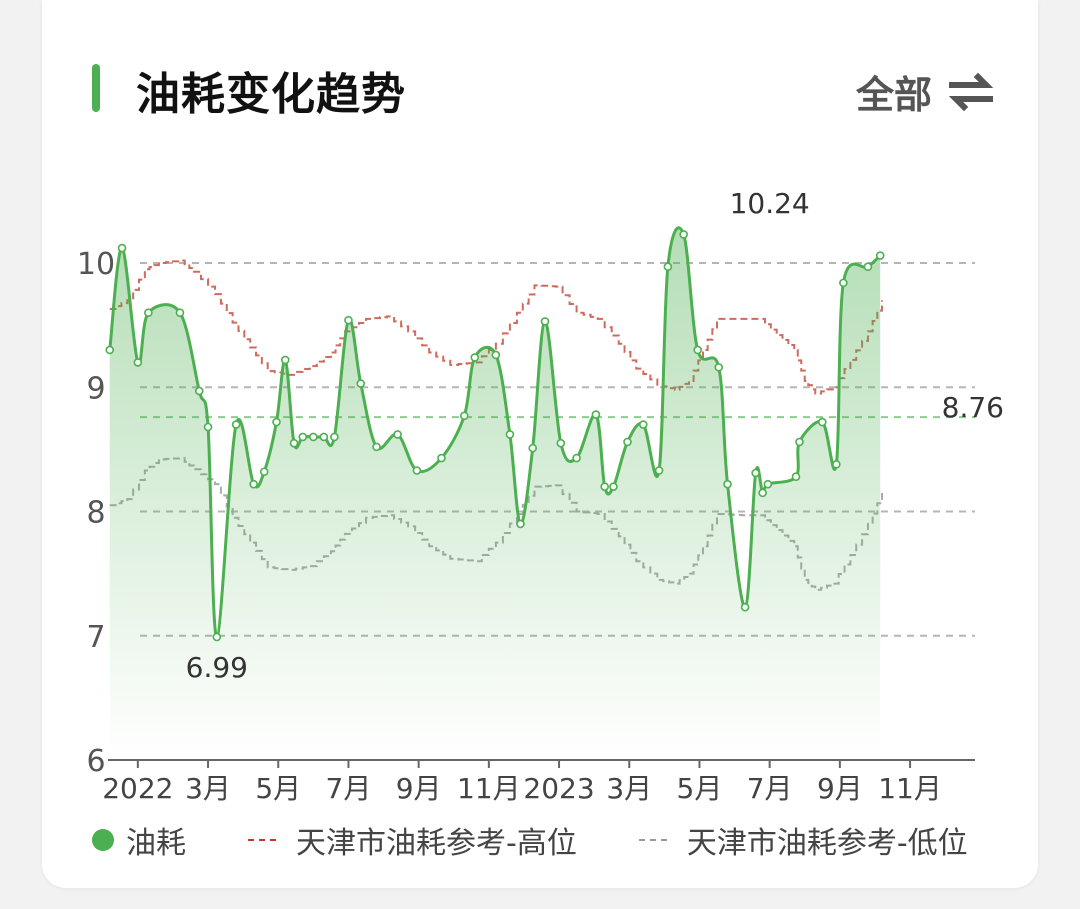 Image resolution: width=1080 pixels, height=909 pixels. What do you see at coordinates (558, 788) in the screenshot?
I see `x-tick-label: 2023` at bounding box center [558, 788].